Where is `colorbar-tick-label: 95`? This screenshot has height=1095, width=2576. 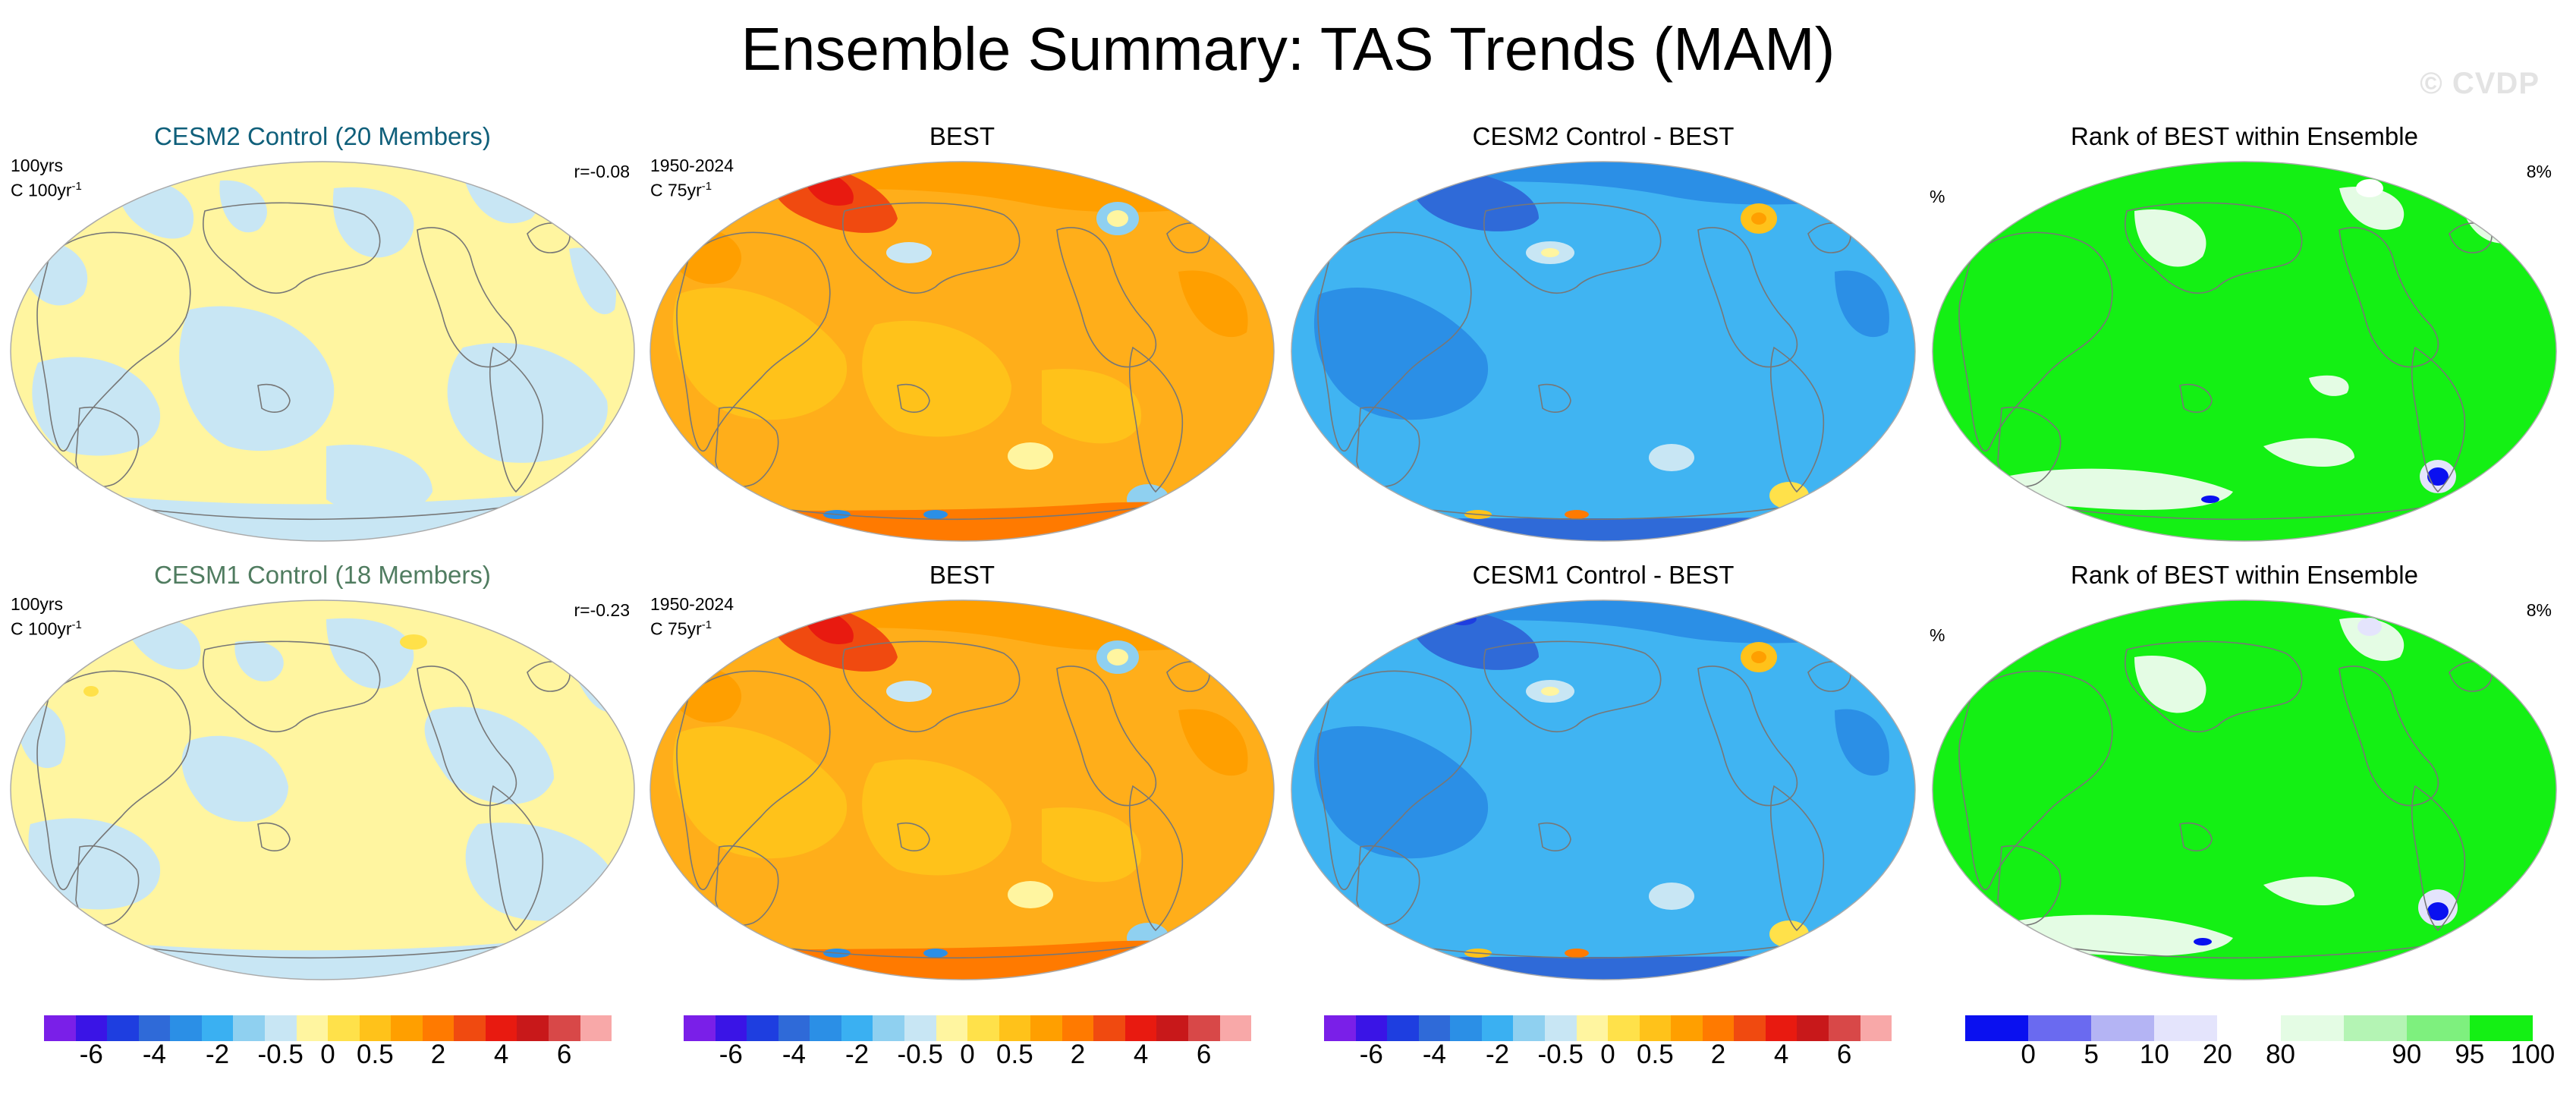 colorbar-tick-label: 95 is located at coordinates (2470, 1054).